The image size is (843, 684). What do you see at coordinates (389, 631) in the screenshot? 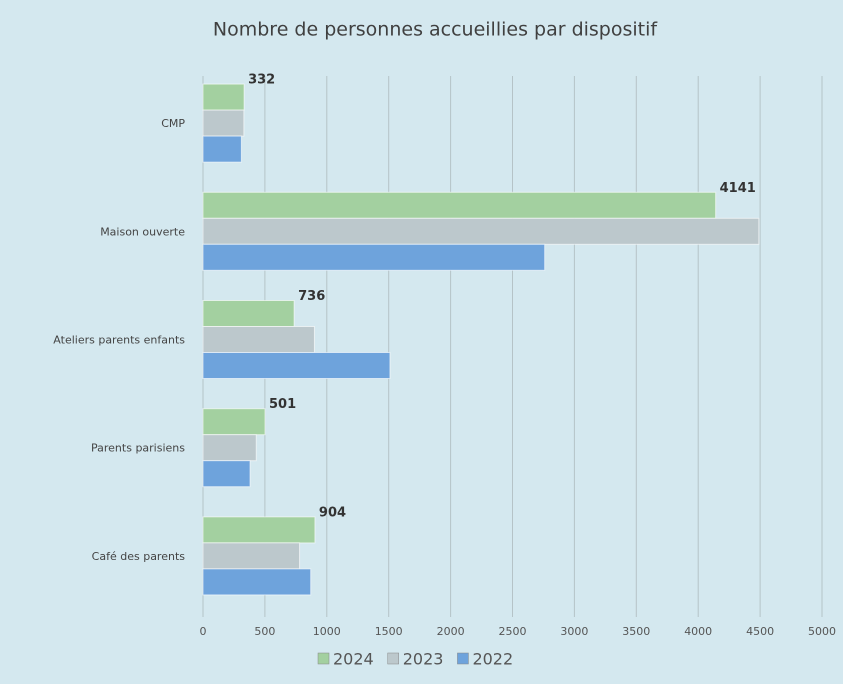
I see `x-tick-label: 1500` at bounding box center [389, 631].